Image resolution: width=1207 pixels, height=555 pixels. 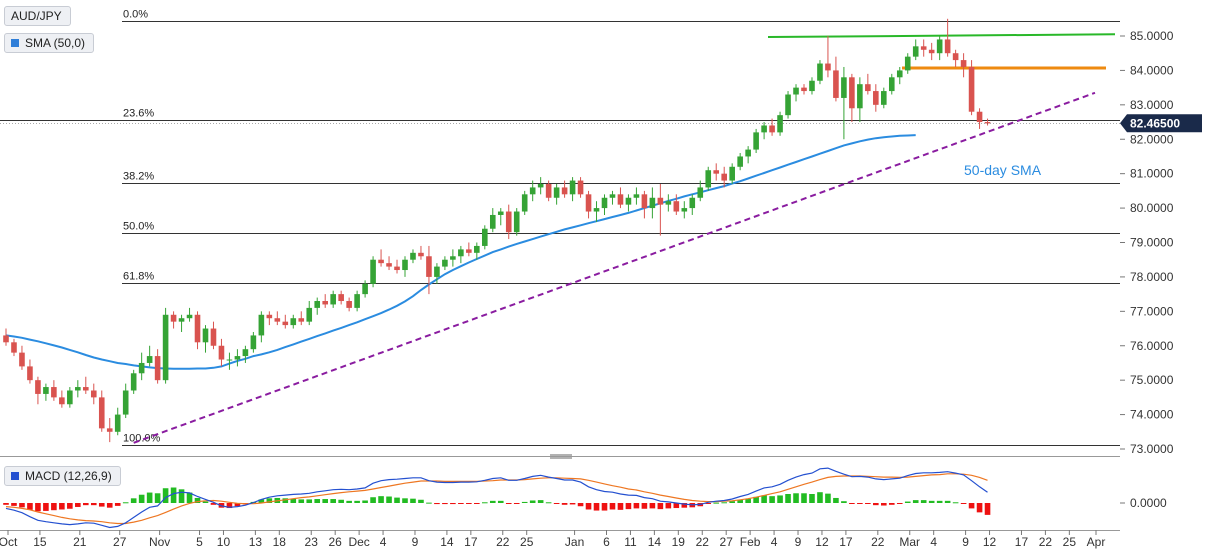 What do you see at coordinates (1155, 124) in the screenshot?
I see `last-price-label: 82.46500` at bounding box center [1155, 124].